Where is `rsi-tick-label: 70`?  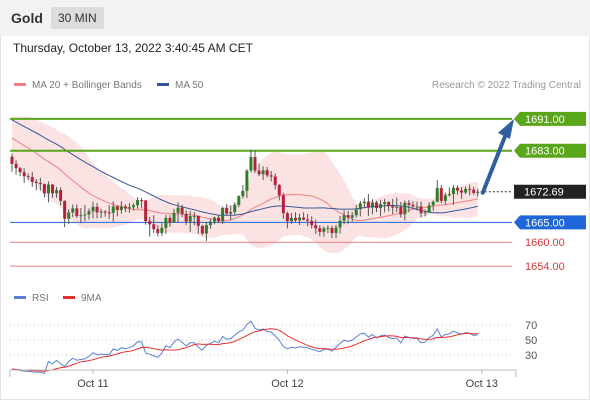
rsi-tick-label: 70 is located at coordinates (531, 326).